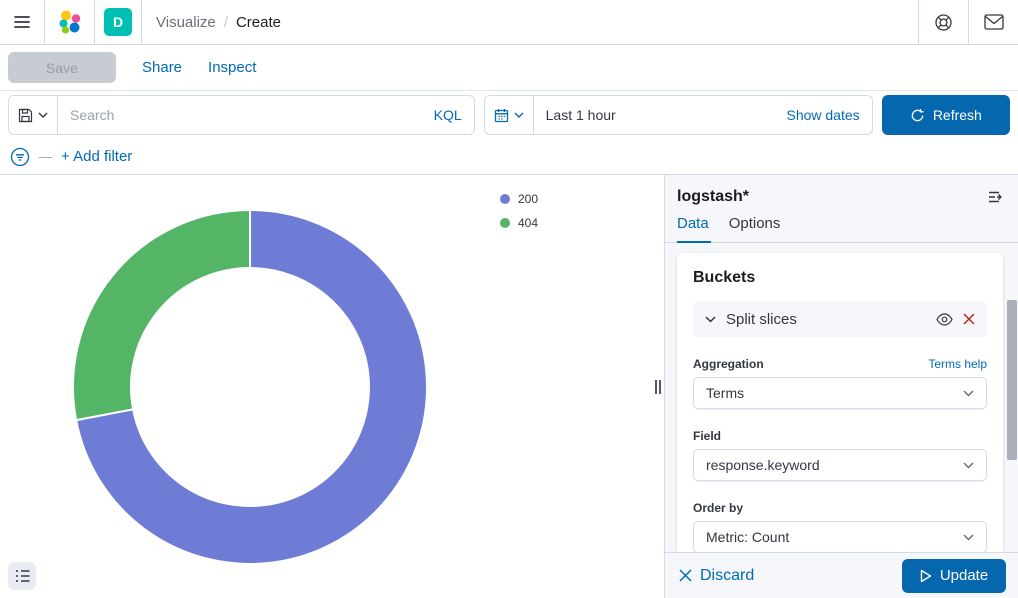 The width and height of the screenshot is (1018, 598). I want to click on field-select: response.keyword, so click(840, 465).